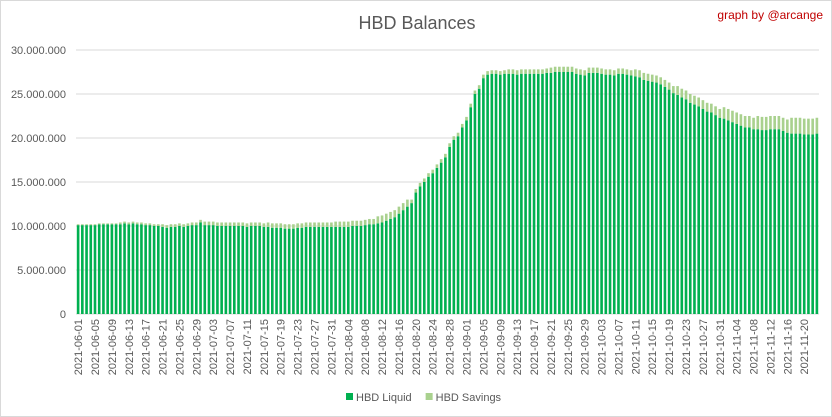 The height and width of the screenshot is (417, 832). I want to click on x-tick-label: 2021-10-27, so click(704, 347).